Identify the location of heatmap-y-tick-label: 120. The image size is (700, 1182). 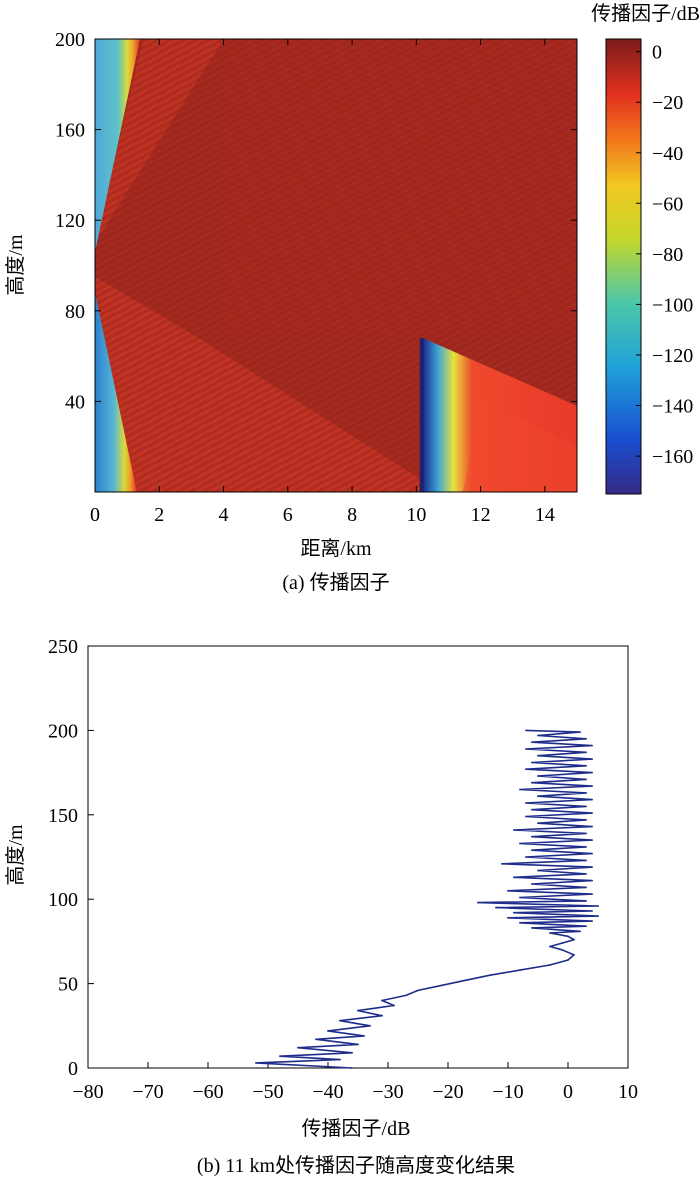
(70, 221).